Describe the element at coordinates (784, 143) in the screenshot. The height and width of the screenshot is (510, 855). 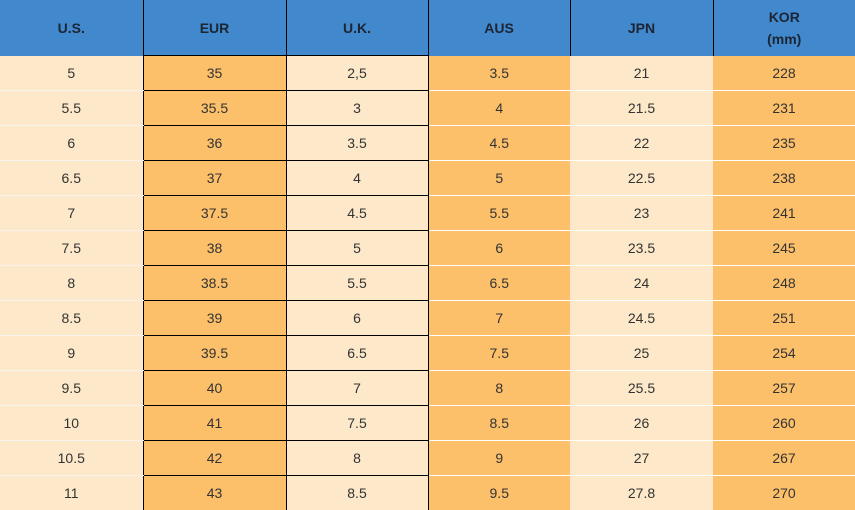
I see `table-cell: 235` at that location.